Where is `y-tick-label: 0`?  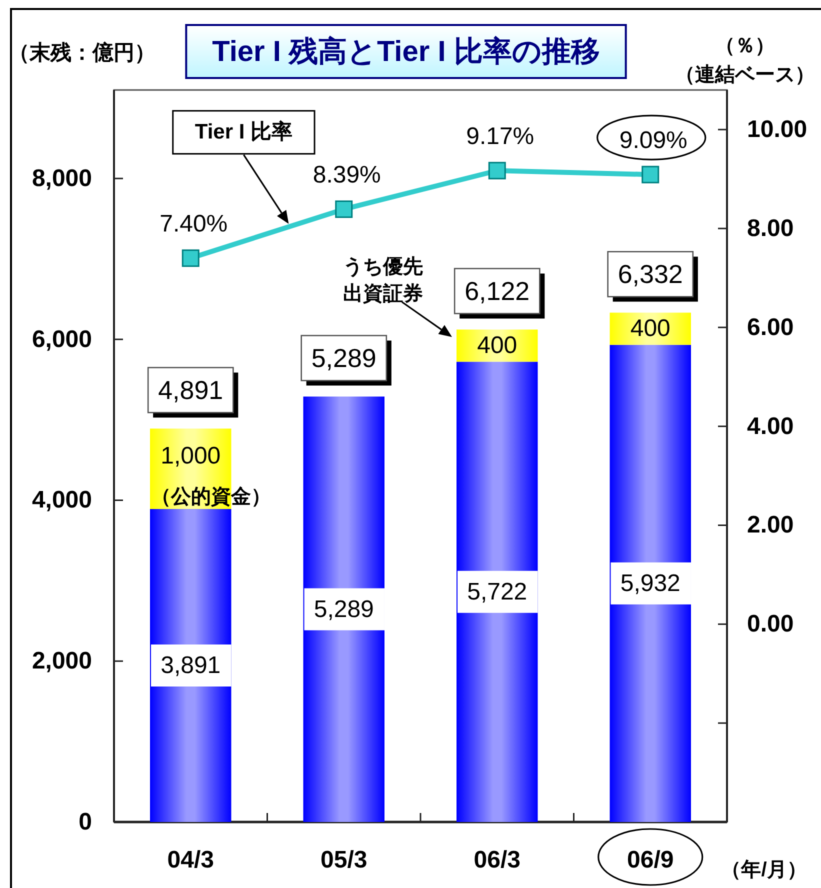 y-tick-label: 0 is located at coordinates (85, 822).